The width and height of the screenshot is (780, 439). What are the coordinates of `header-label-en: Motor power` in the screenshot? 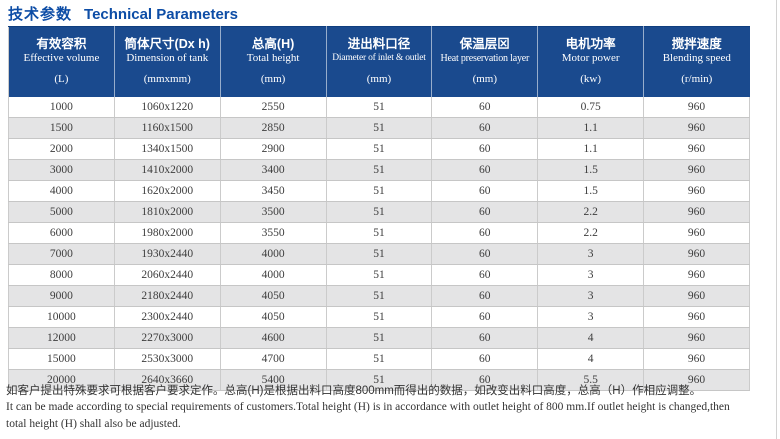 It's located at (590, 58).